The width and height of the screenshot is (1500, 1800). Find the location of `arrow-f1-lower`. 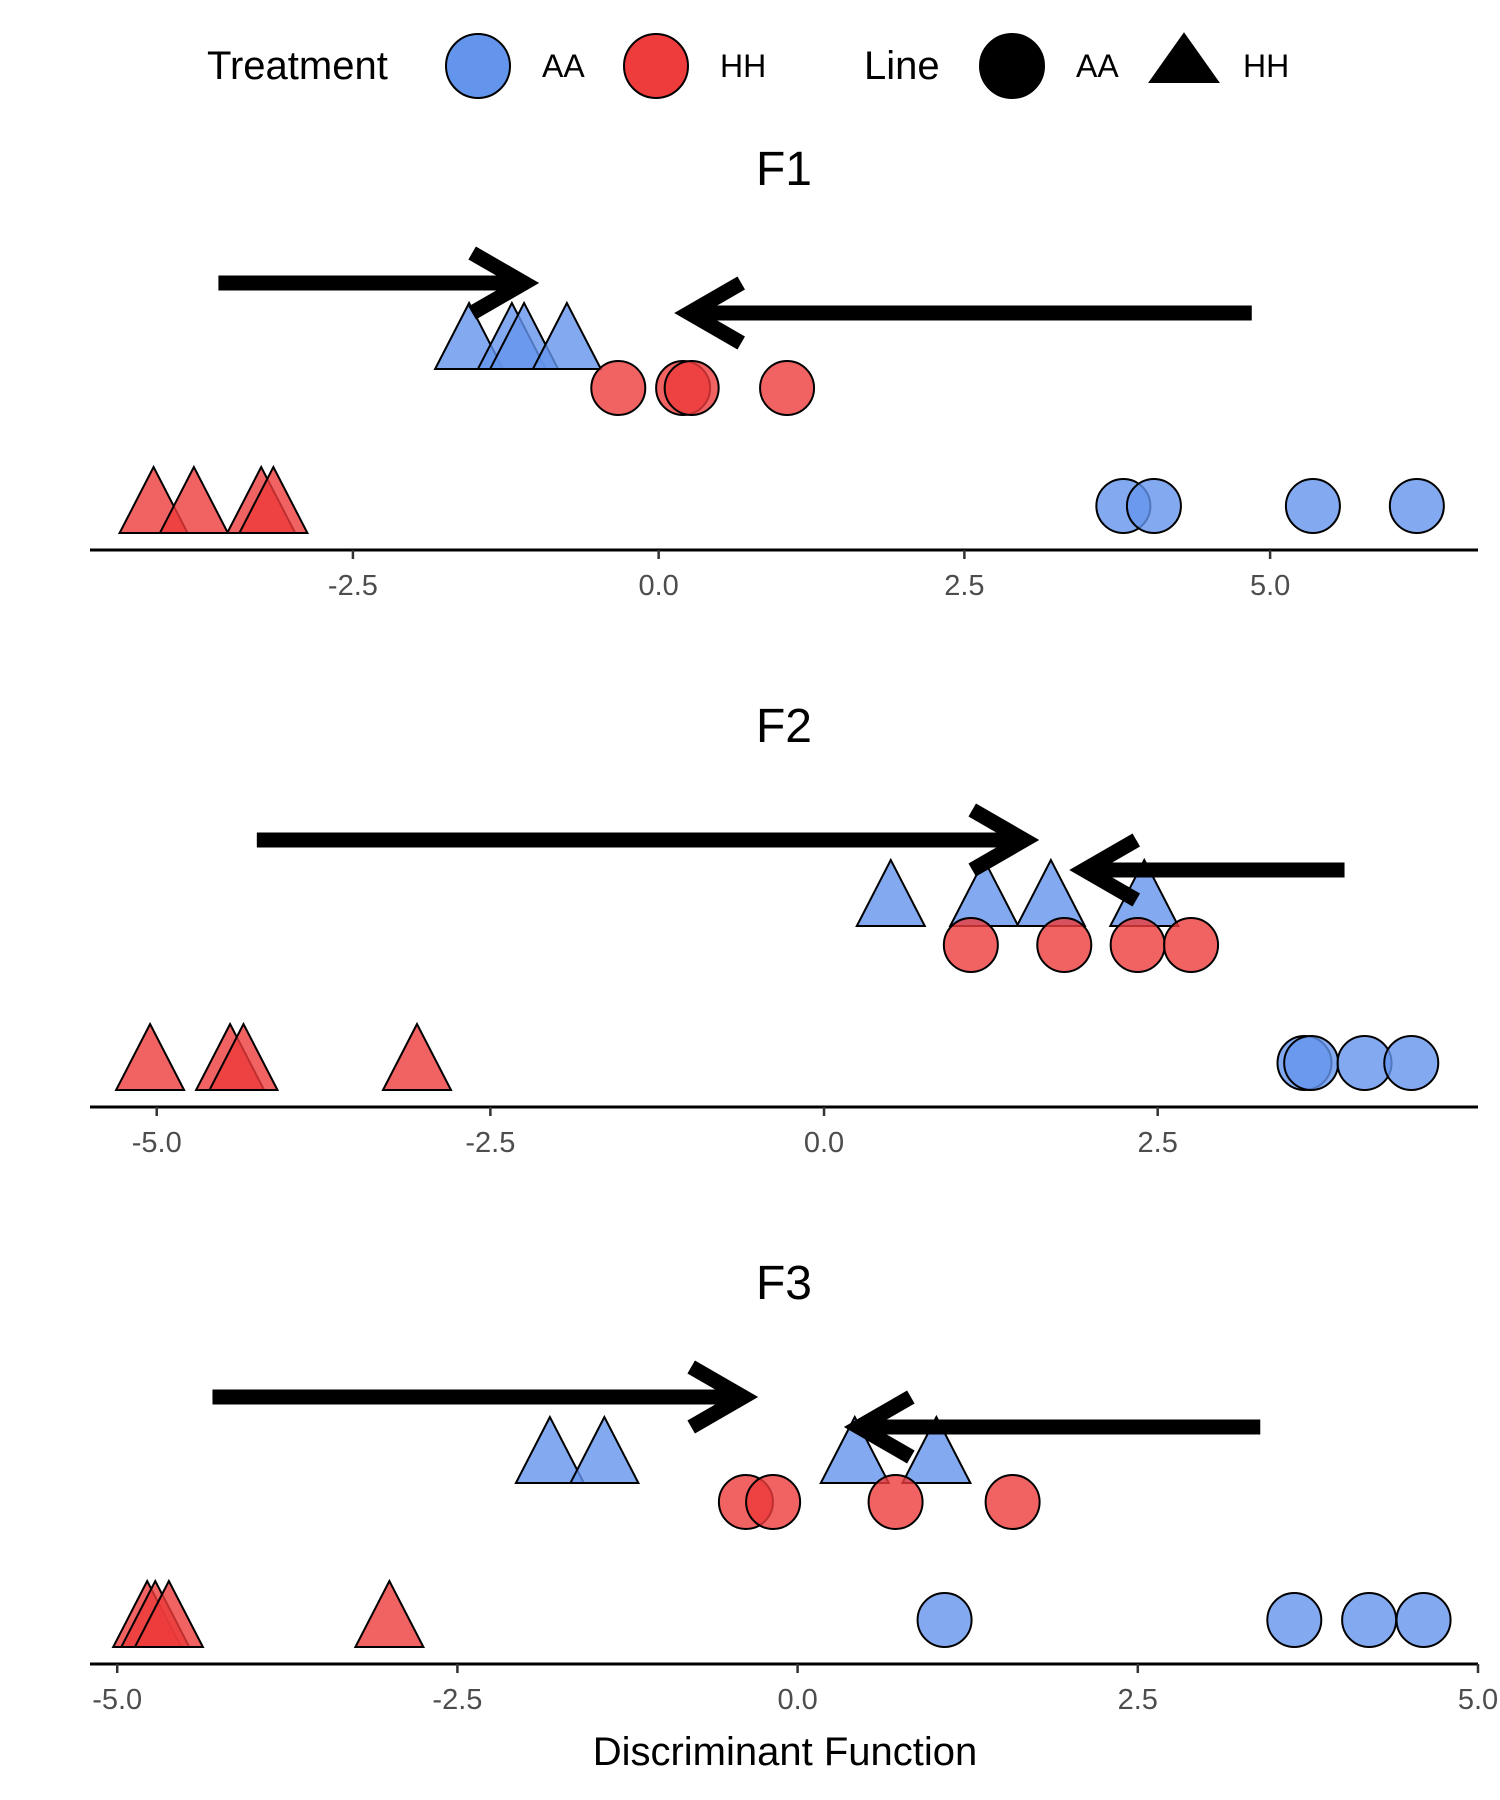

arrow-f1-lower is located at coordinates (963, 313).